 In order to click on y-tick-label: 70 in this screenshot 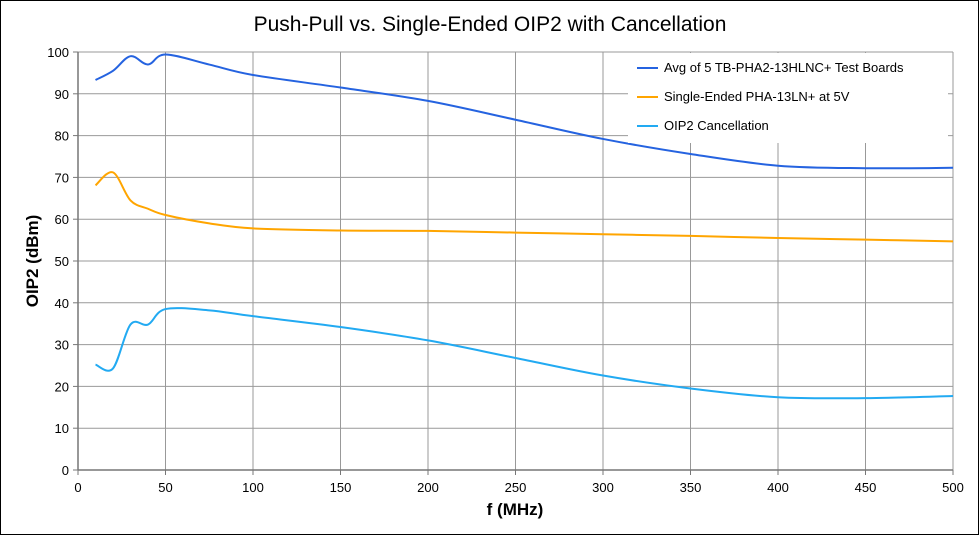, I will do `click(62, 177)`.